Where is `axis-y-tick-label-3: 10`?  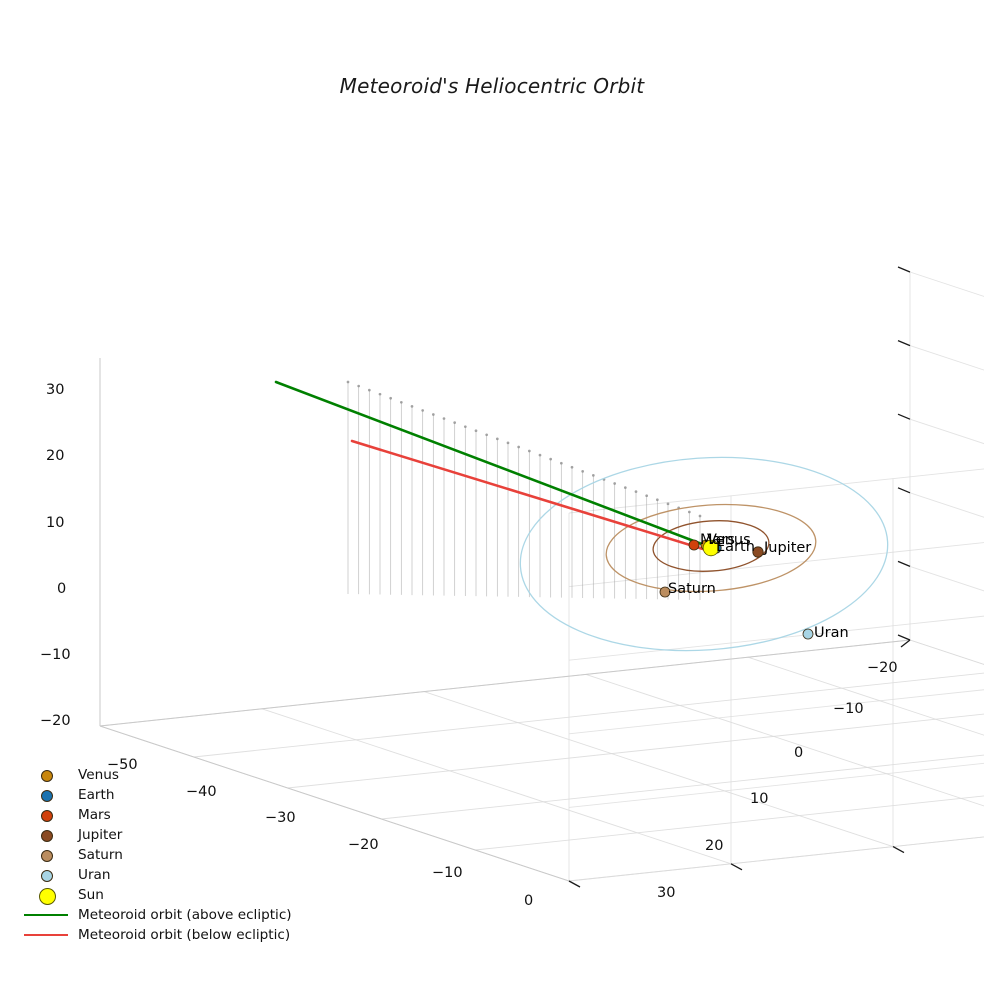
axis-y-tick-label-3: 10 is located at coordinates (759, 799).